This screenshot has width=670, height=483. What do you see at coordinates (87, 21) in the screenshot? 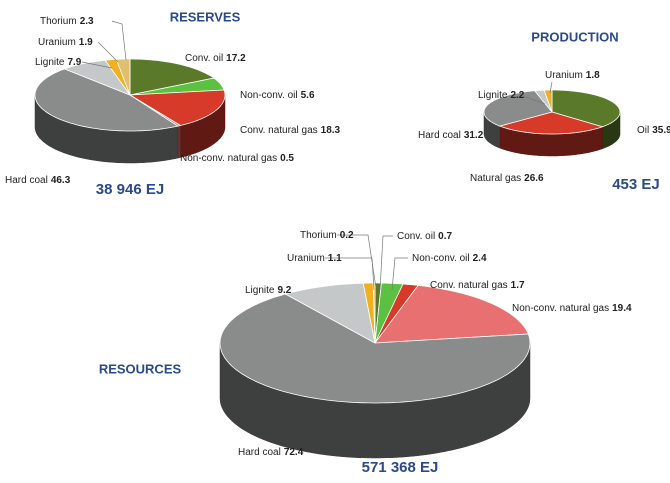
I see `value-label: 2.3` at bounding box center [87, 21].